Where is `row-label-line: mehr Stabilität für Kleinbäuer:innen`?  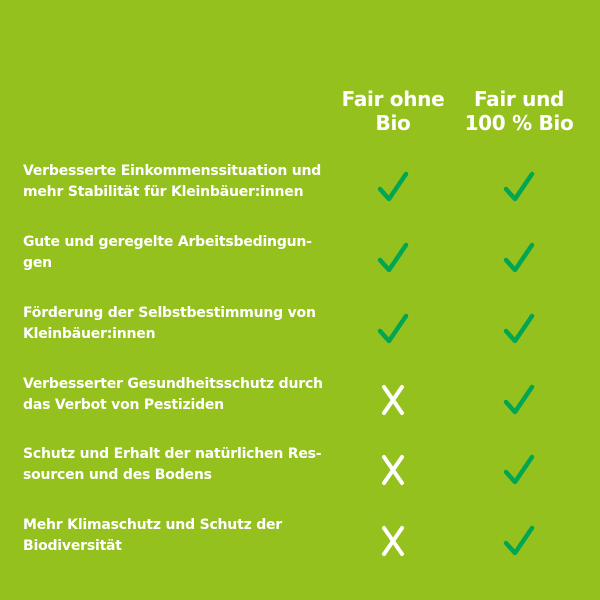
row-label-line: mehr Stabilität für Kleinbäuer:innen is located at coordinates (163, 192).